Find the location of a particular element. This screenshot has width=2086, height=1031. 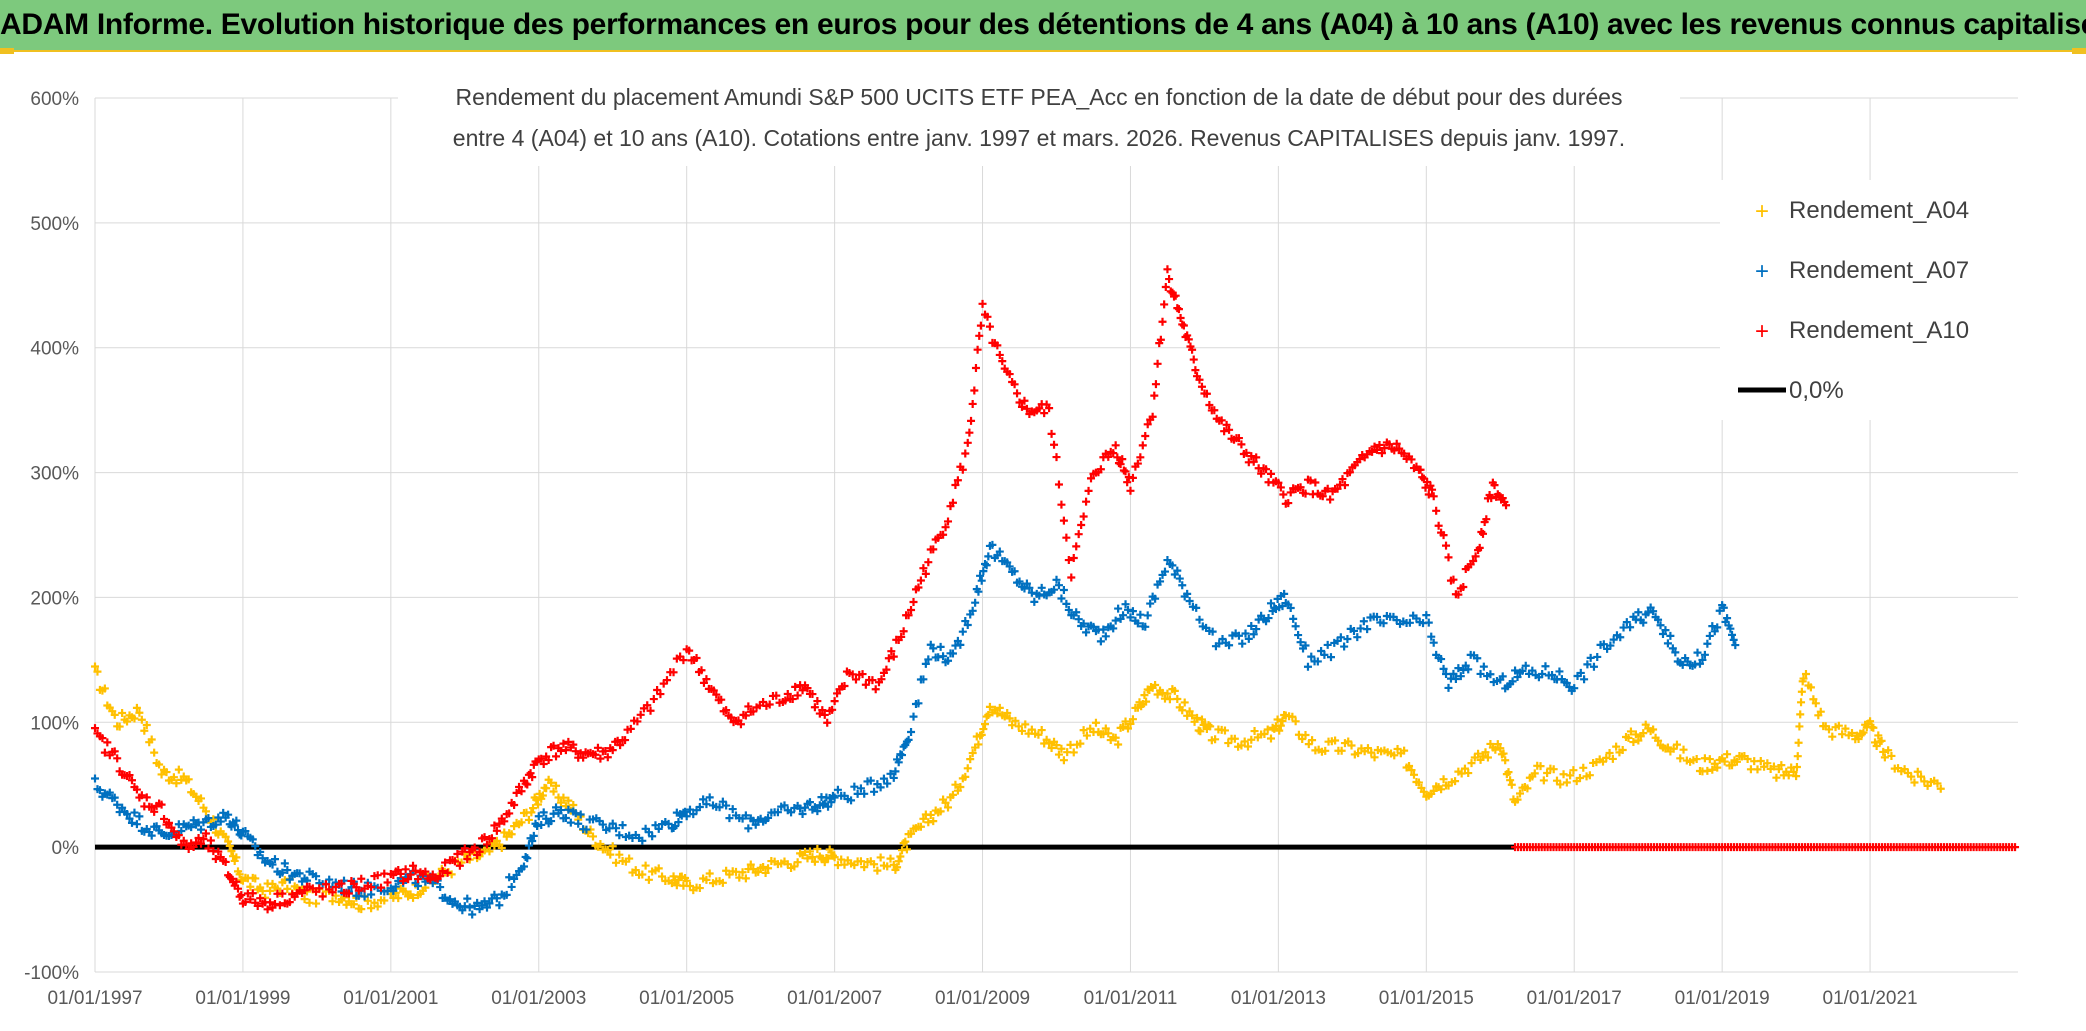

x-tick-label: 01/01/2015 is located at coordinates (1426, 998).